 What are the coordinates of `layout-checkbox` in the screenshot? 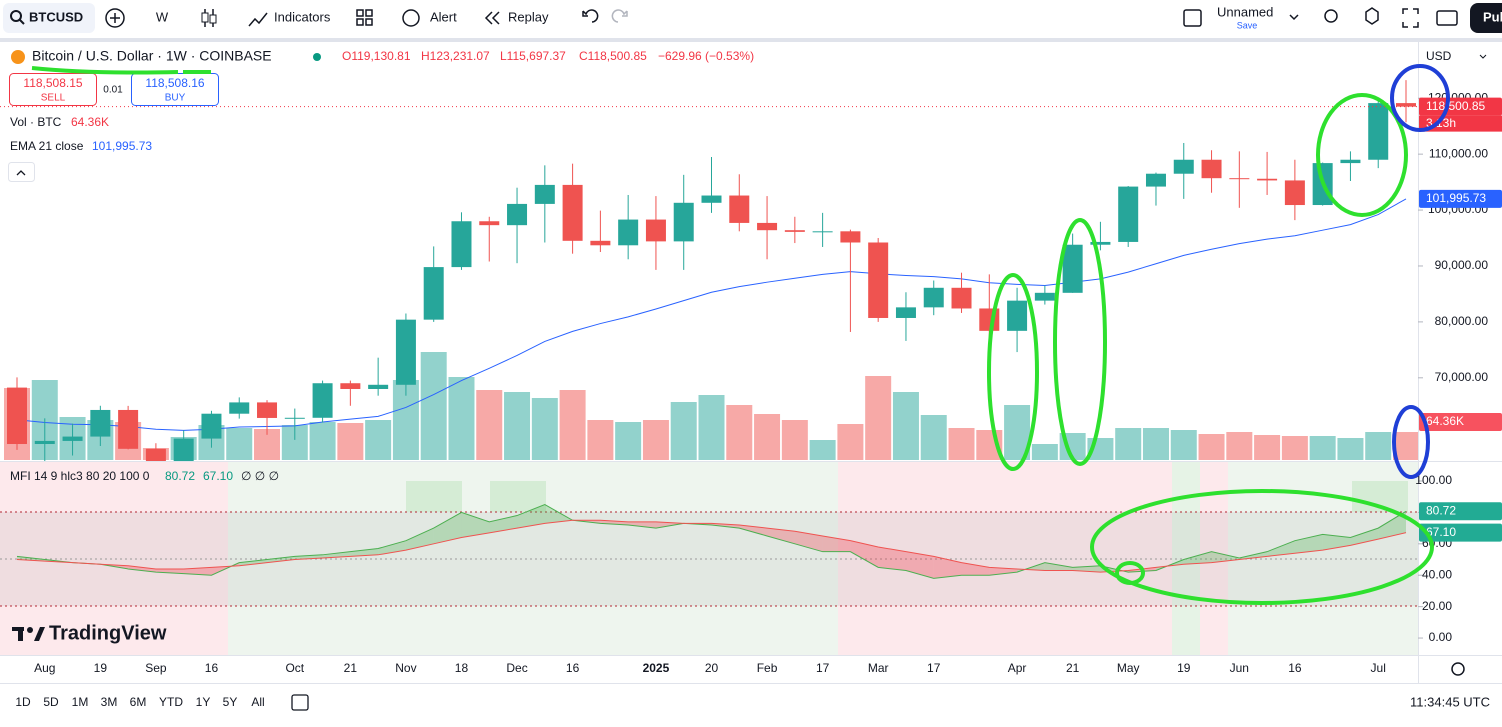 It's located at (1192, 18).